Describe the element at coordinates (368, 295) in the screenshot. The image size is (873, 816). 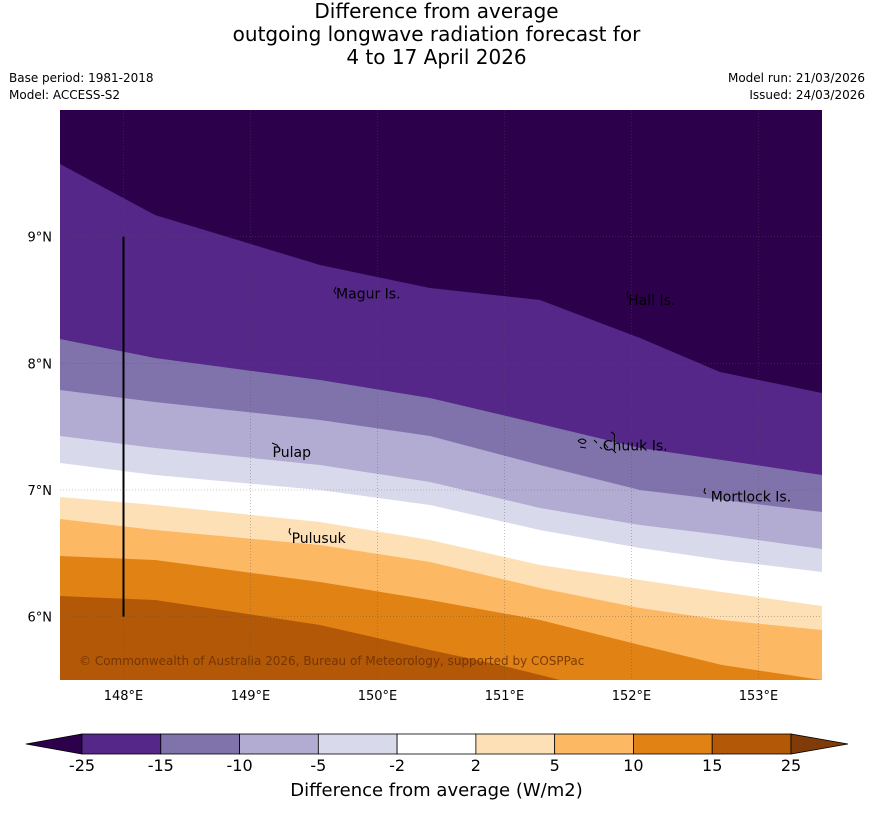
I see `place-label-magur-is: Magur Is.` at that location.